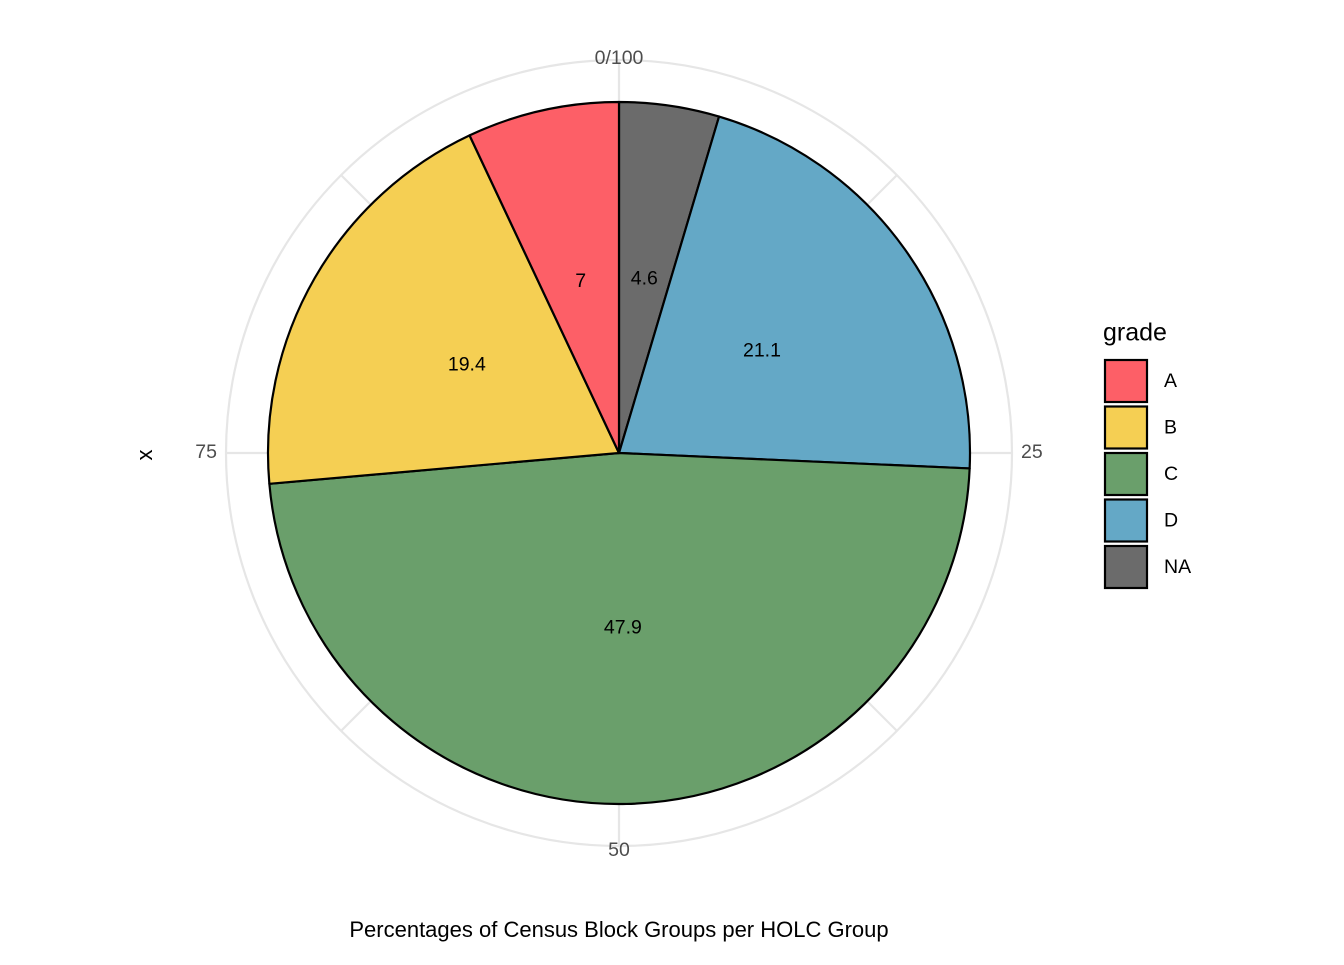  Describe the element at coordinates (1135, 333) in the screenshot. I see `legend-title: grade` at that location.